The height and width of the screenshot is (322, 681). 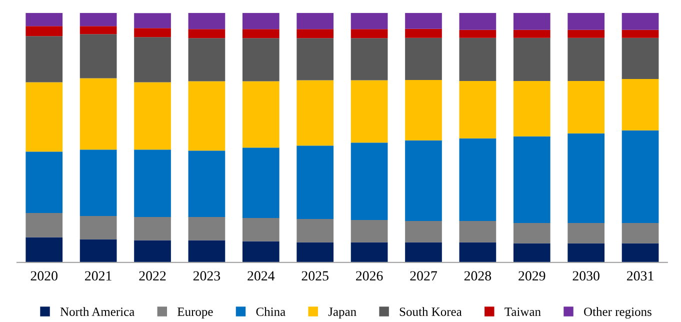 I want to click on x-tick-label: 2026, so click(x=369, y=276).